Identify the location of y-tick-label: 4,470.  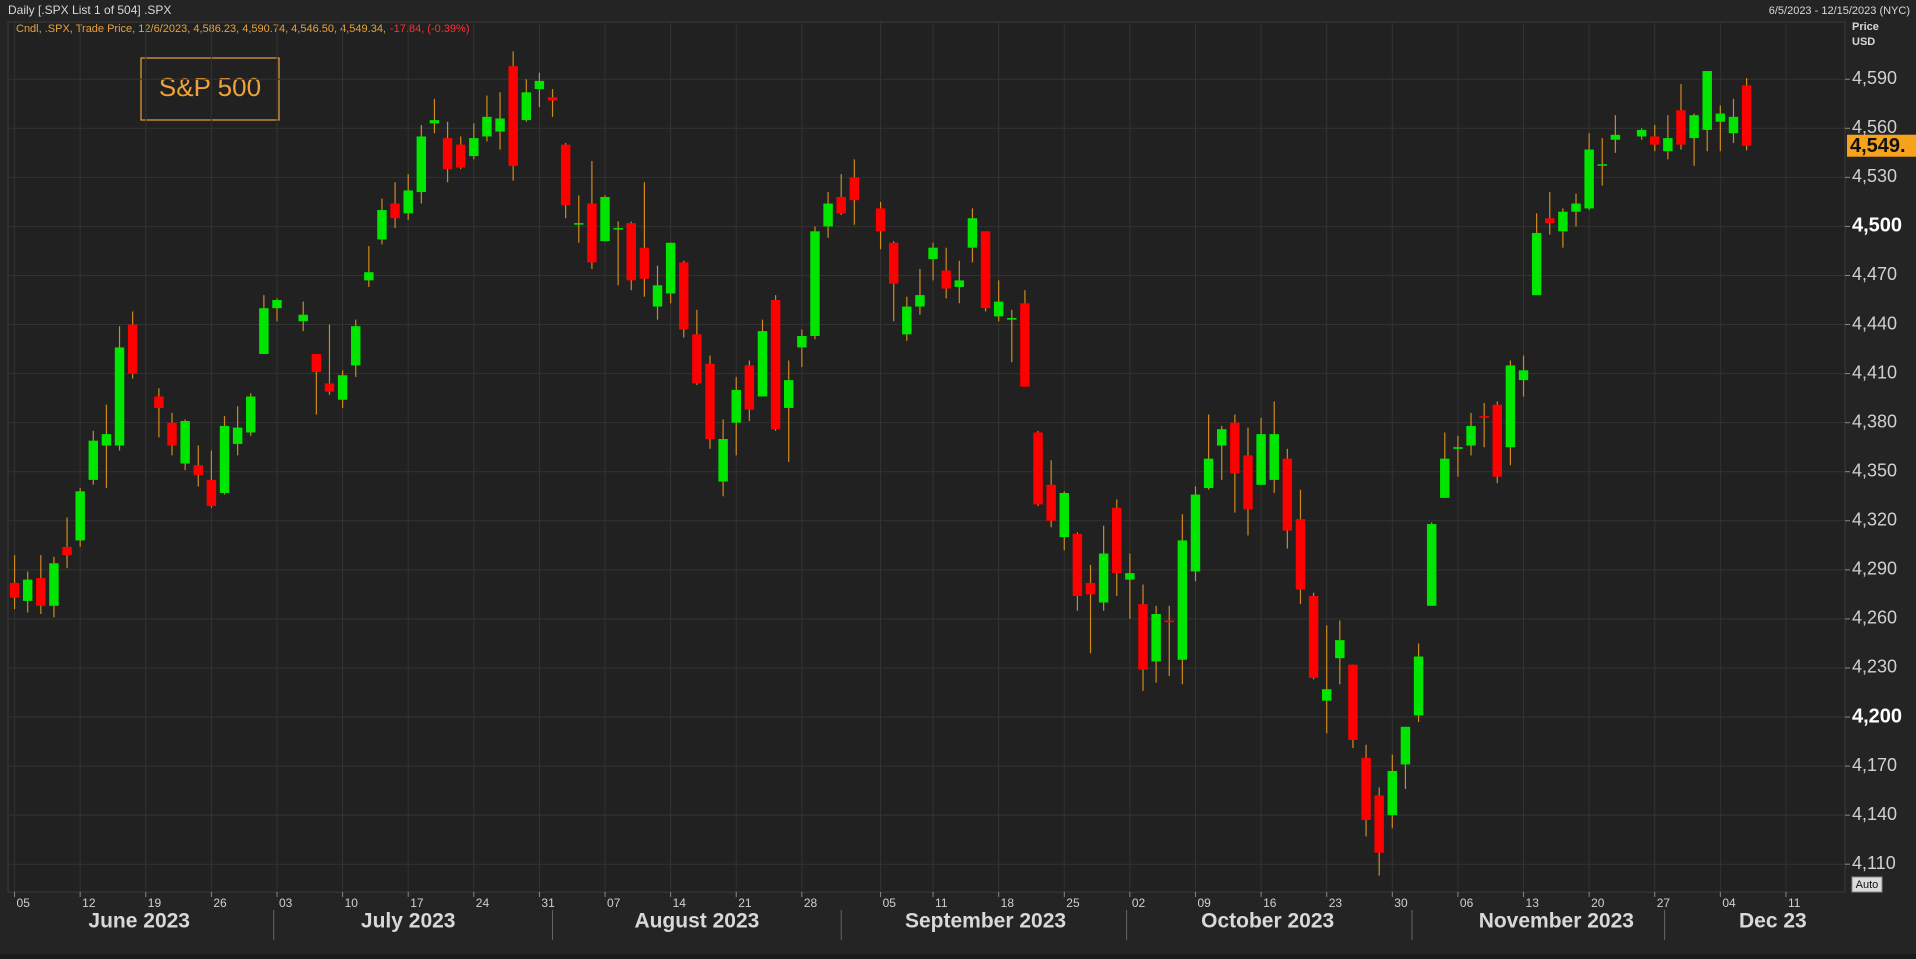
(1874, 274).